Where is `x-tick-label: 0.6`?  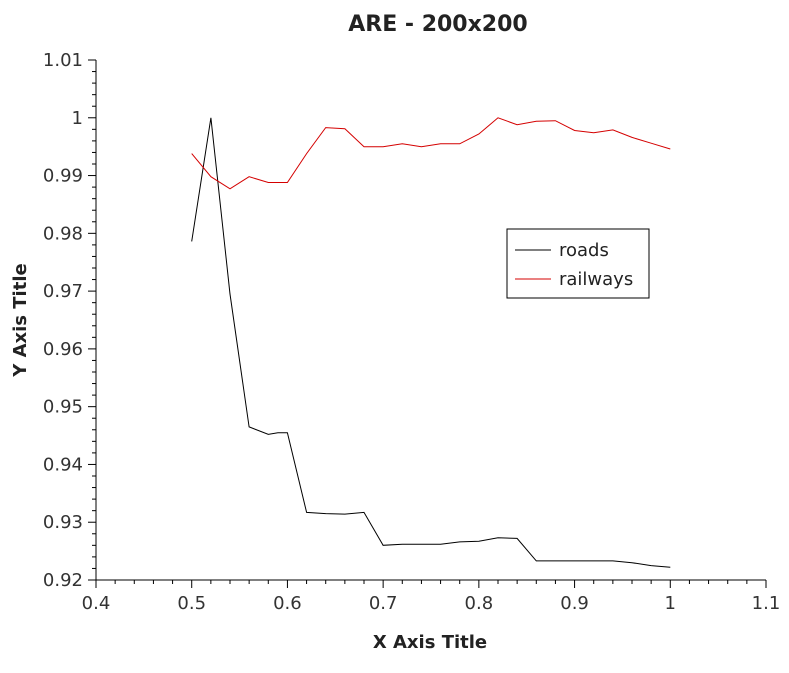
x-tick-label: 0.6 is located at coordinates (287, 603).